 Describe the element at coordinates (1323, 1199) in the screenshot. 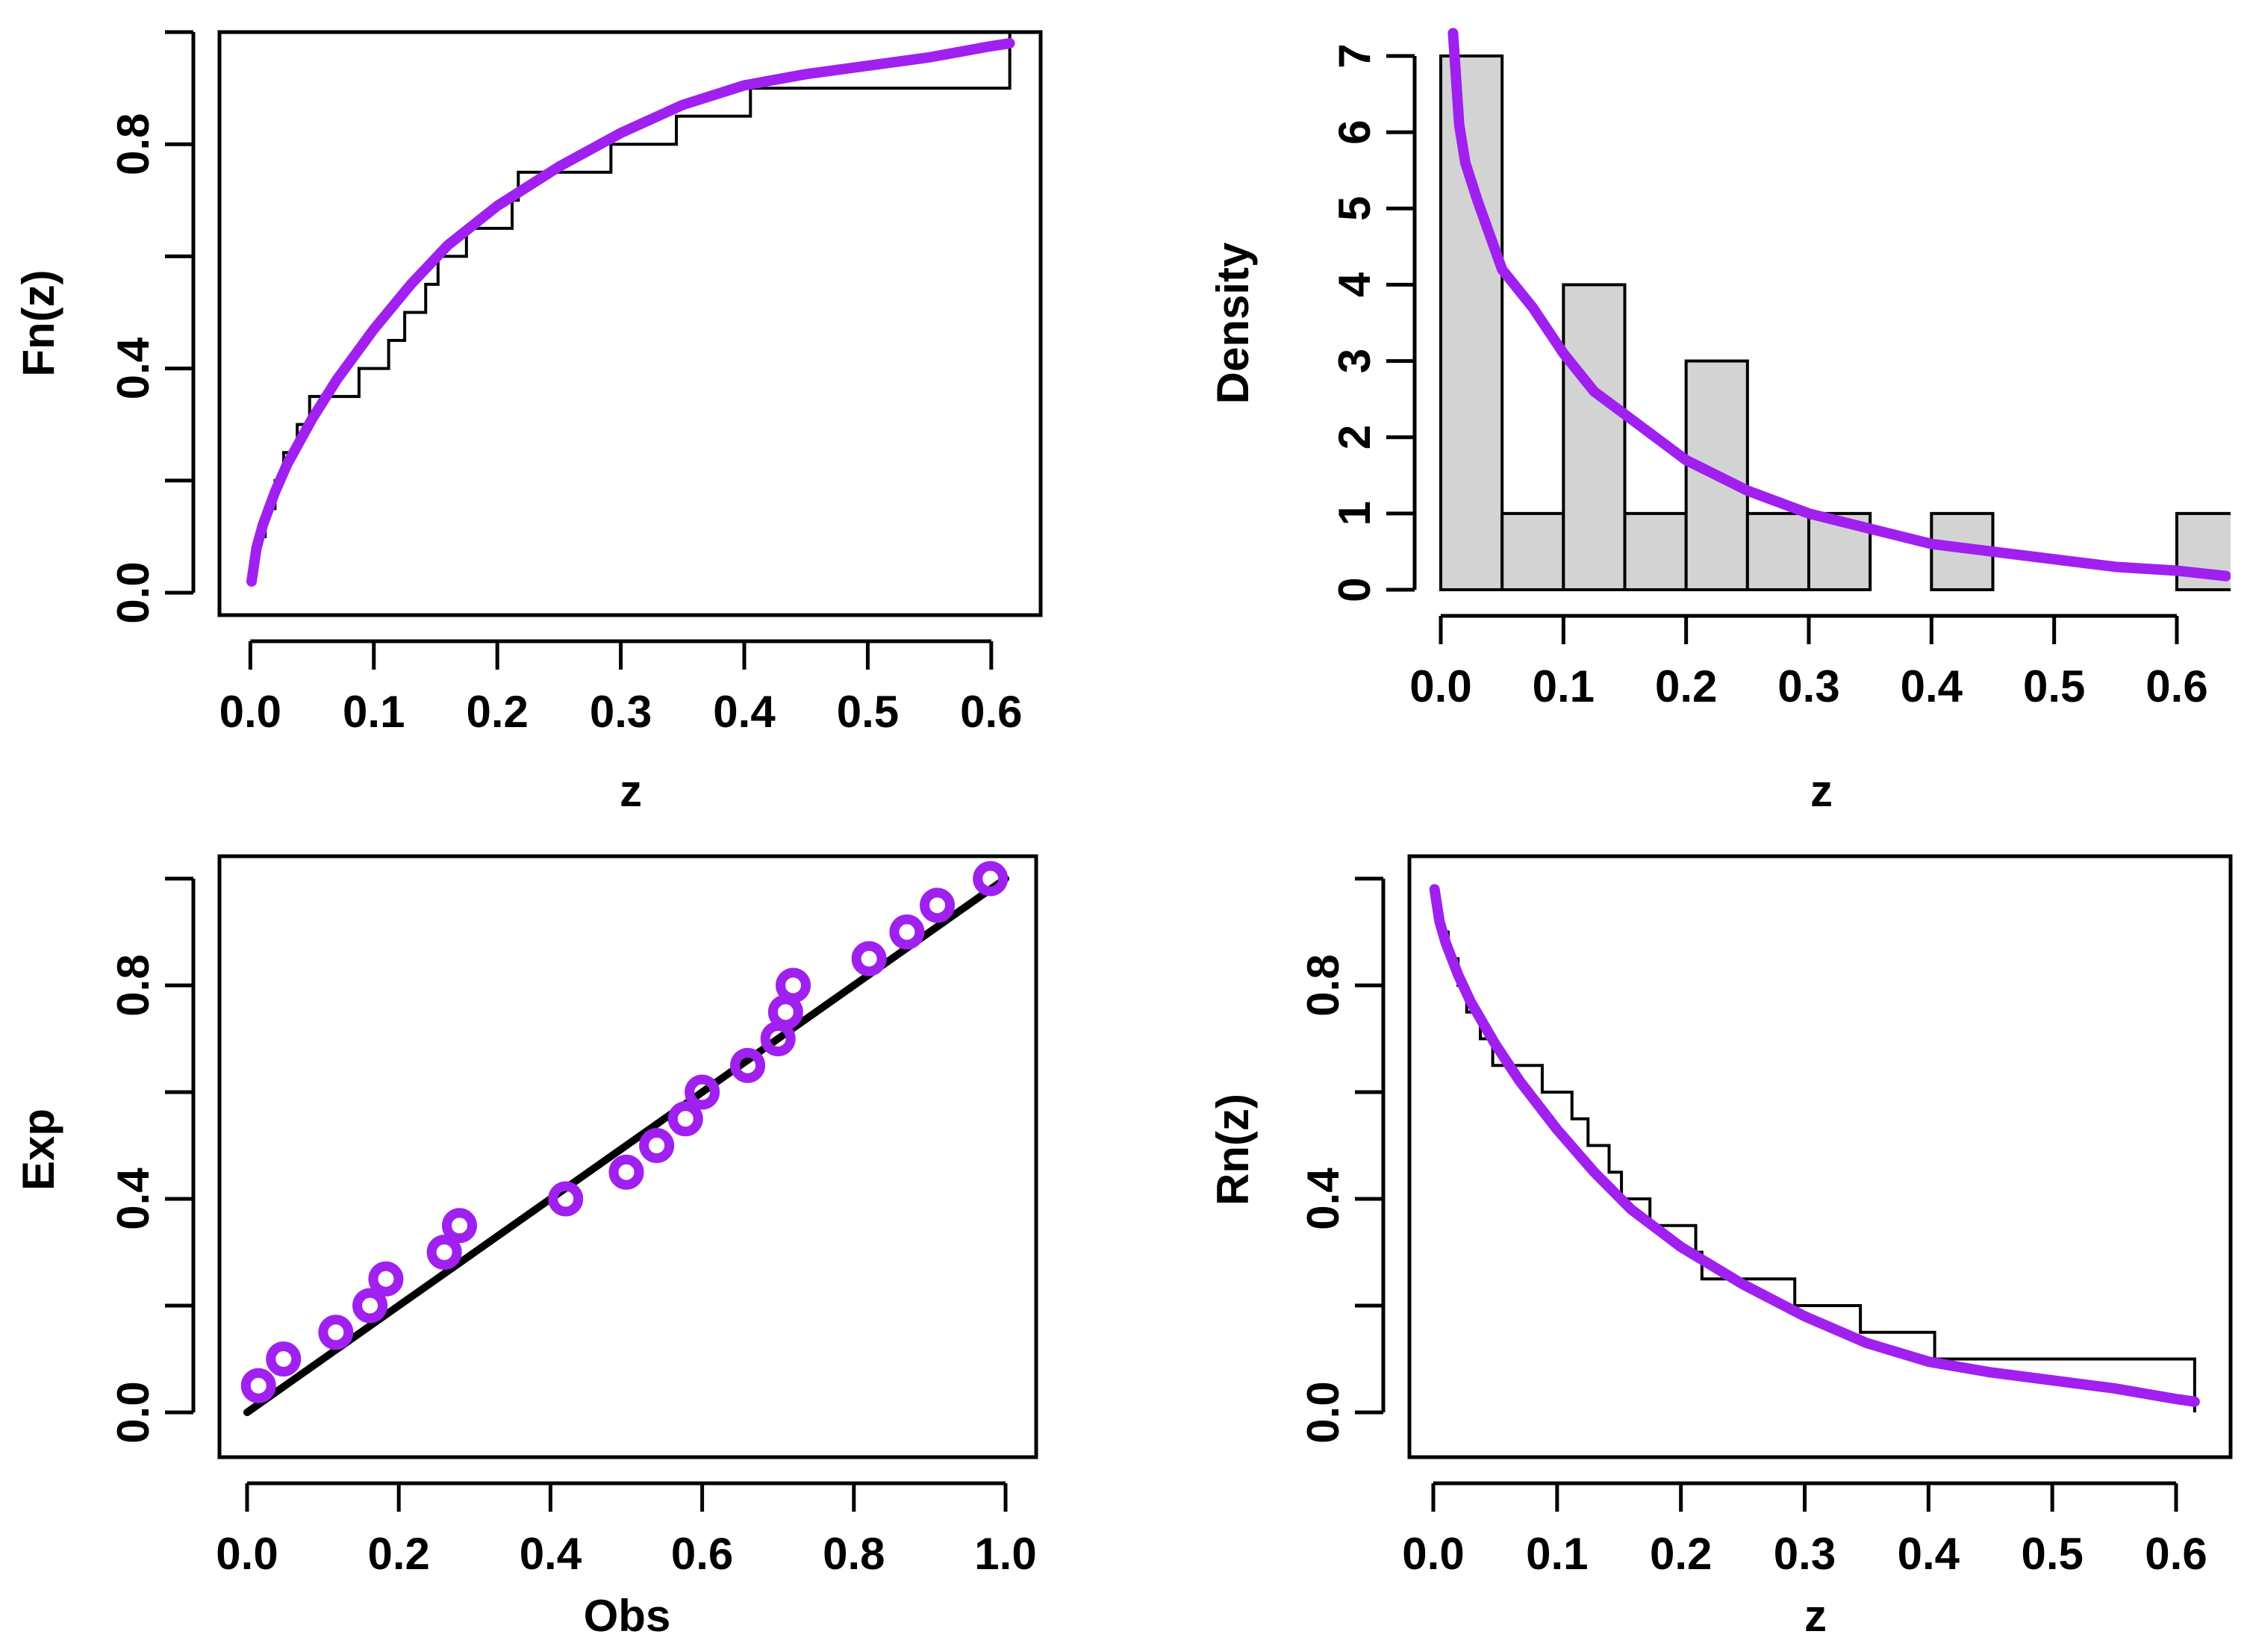

I see `survival-y-tick-label: 0.4` at that location.